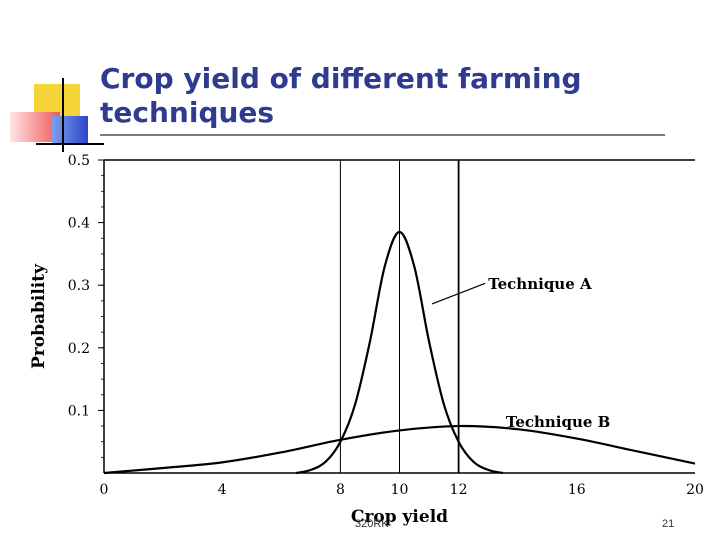 The width and height of the screenshot is (720, 540). What do you see at coordinates (382, 135) in the screenshot?
I see `title-underline` at bounding box center [382, 135].